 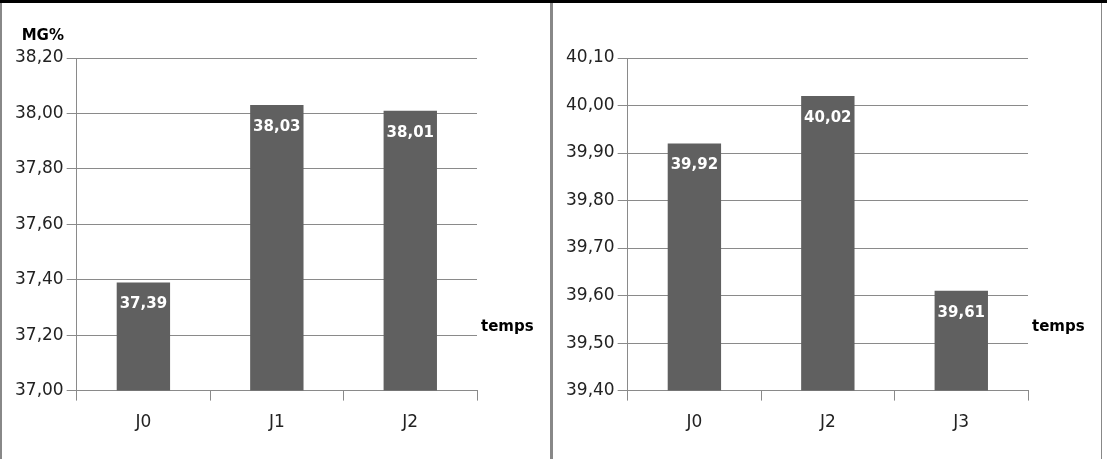 What do you see at coordinates (410, 131) in the screenshot?
I see `data-label: 38,01` at bounding box center [410, 131].